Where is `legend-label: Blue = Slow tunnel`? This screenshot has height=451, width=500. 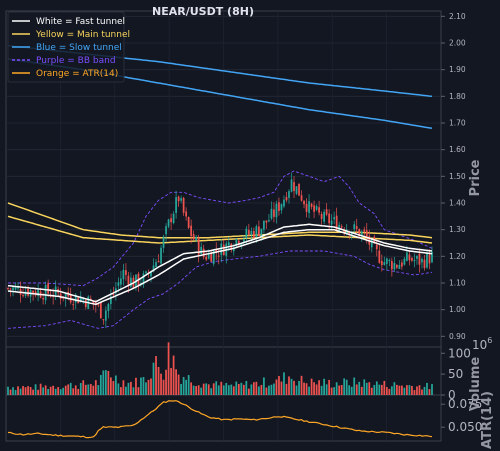 legend-label: Blue = Slow tunnel is located at coordinates (79, 48).